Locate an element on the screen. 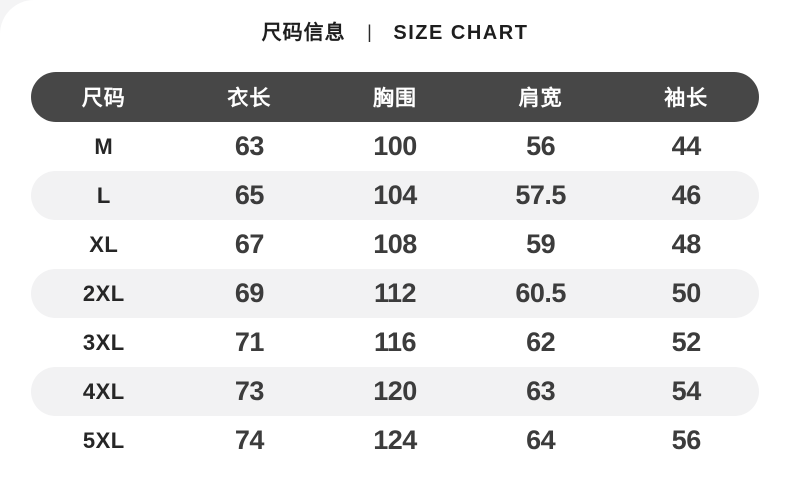 The image size is (790, 496). table-row: L 65 104 57.5 46 is located at coordinates (395, 195).